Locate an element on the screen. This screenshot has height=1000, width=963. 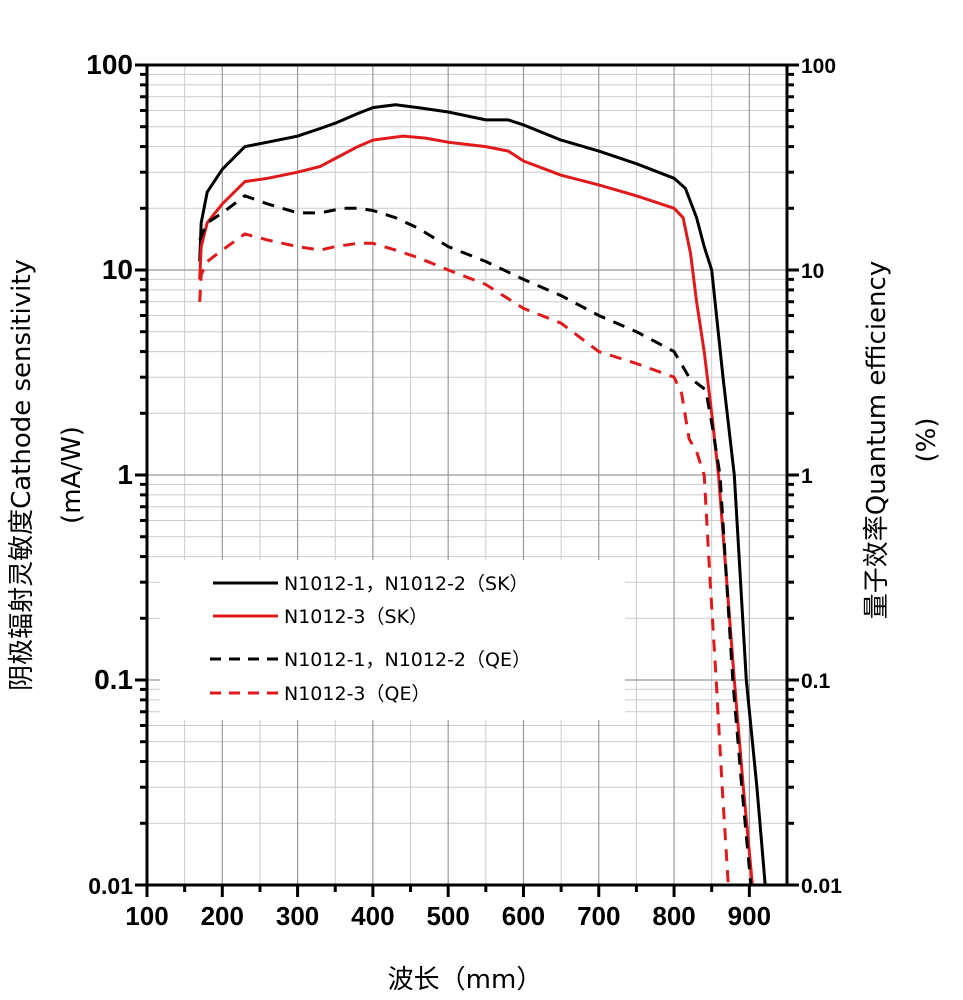
y-left-tick-label: 0.01 is located at coordinates (110, 886).